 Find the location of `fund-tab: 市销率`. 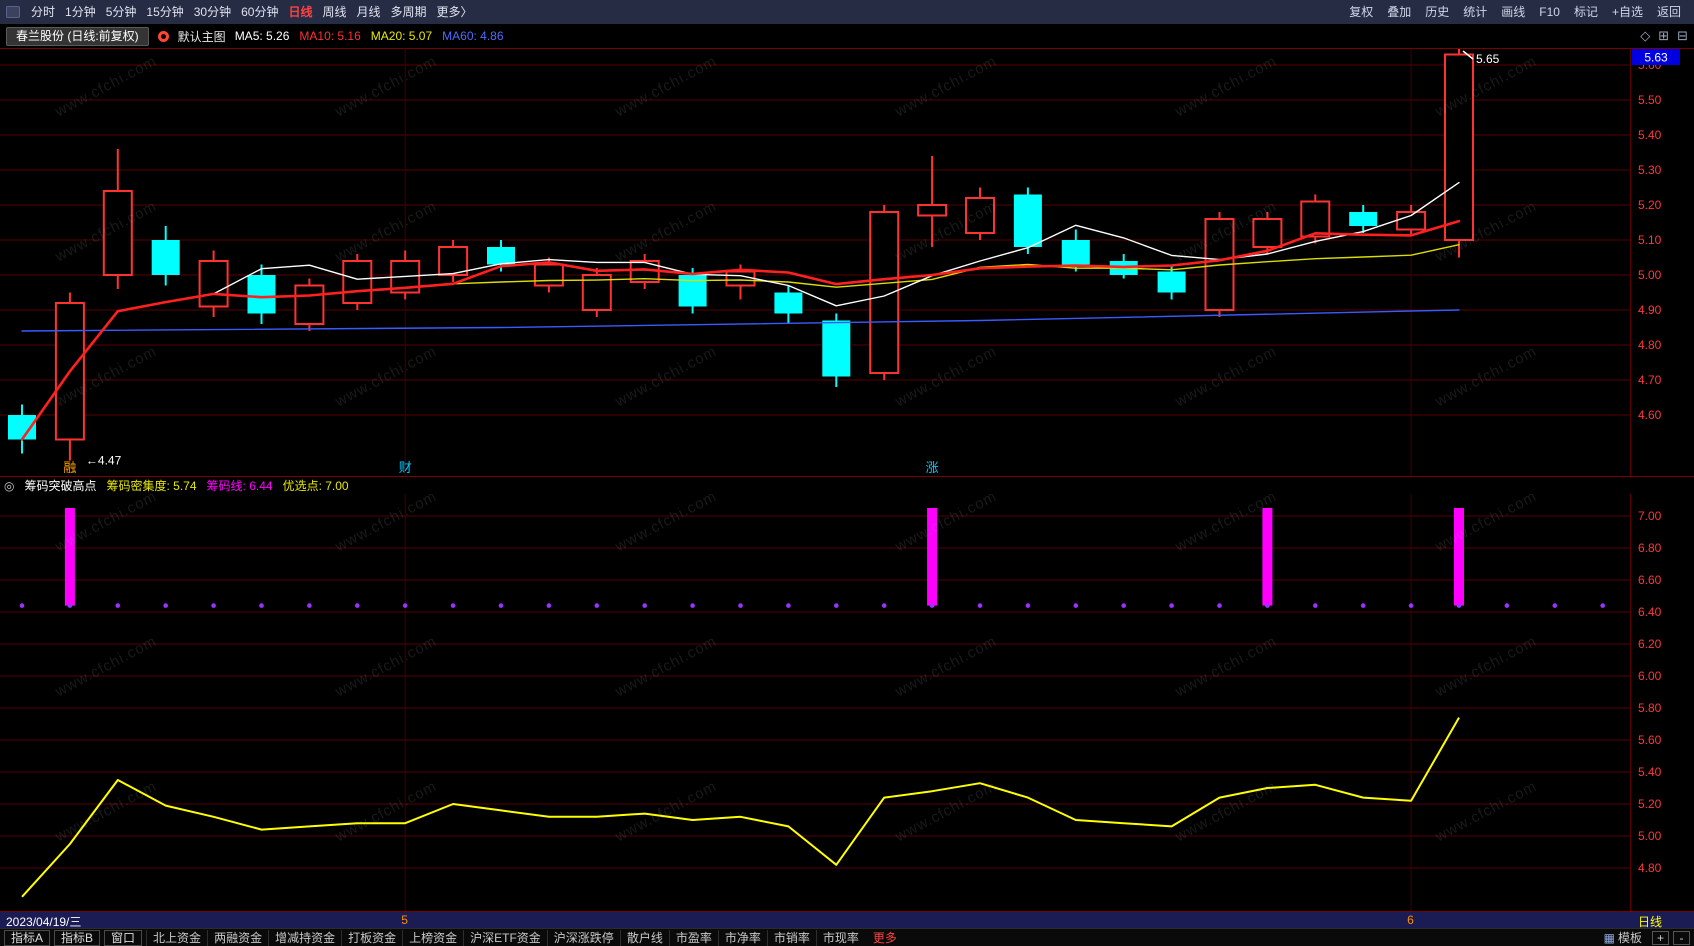

fund-tab: 市销率 is located at coordinates (791, 937).